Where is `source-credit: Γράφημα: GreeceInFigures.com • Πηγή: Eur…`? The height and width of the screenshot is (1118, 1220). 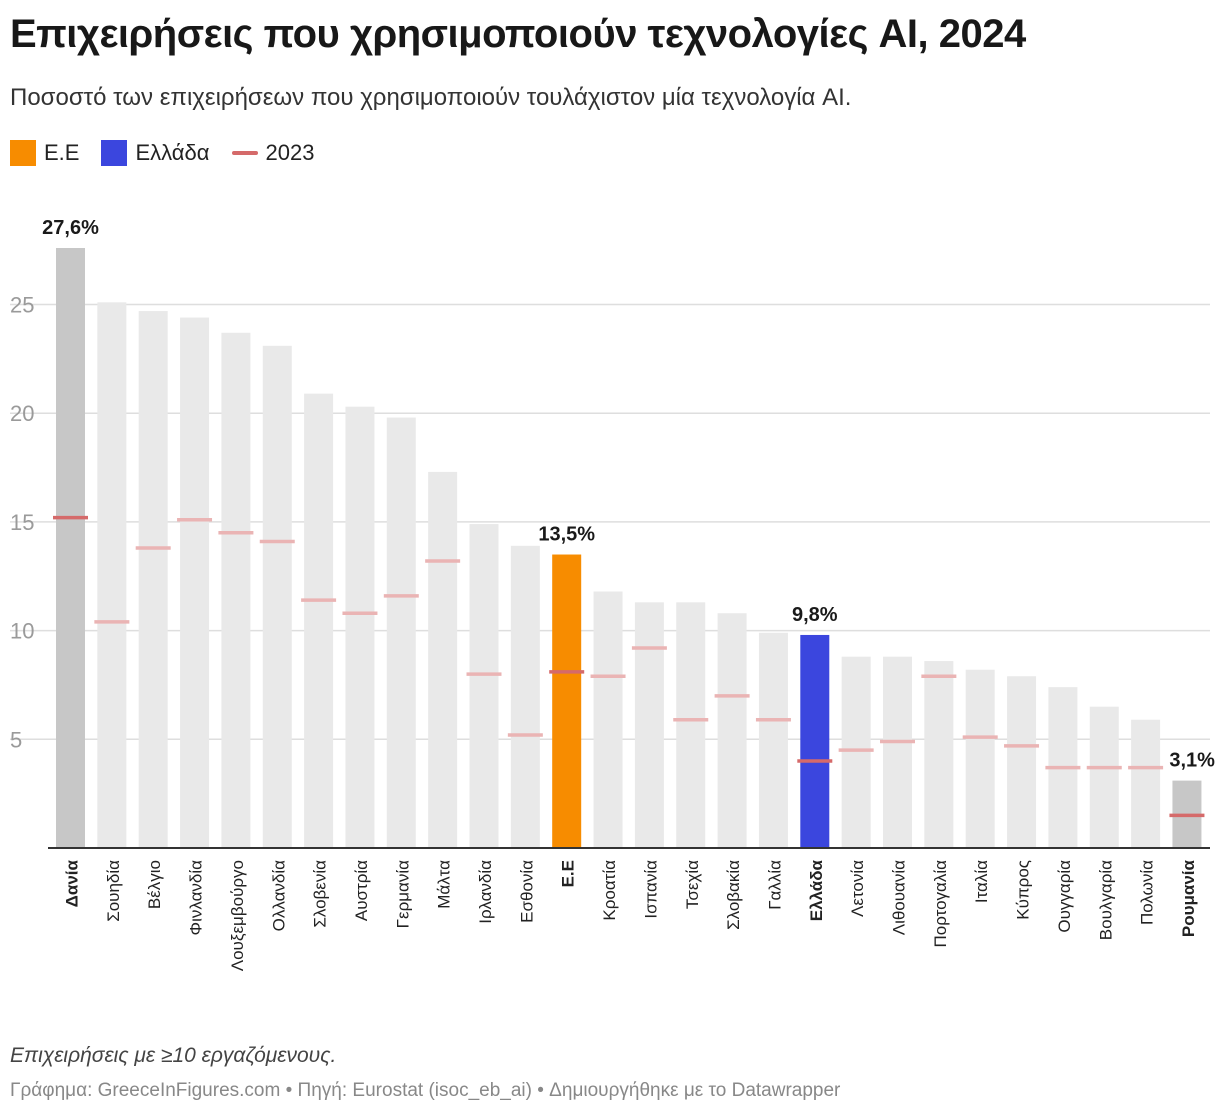
source-credit: Γράφημα: GreeceInFigures.com • Πηγή: Eur… is located at coordinates (425, 1090).